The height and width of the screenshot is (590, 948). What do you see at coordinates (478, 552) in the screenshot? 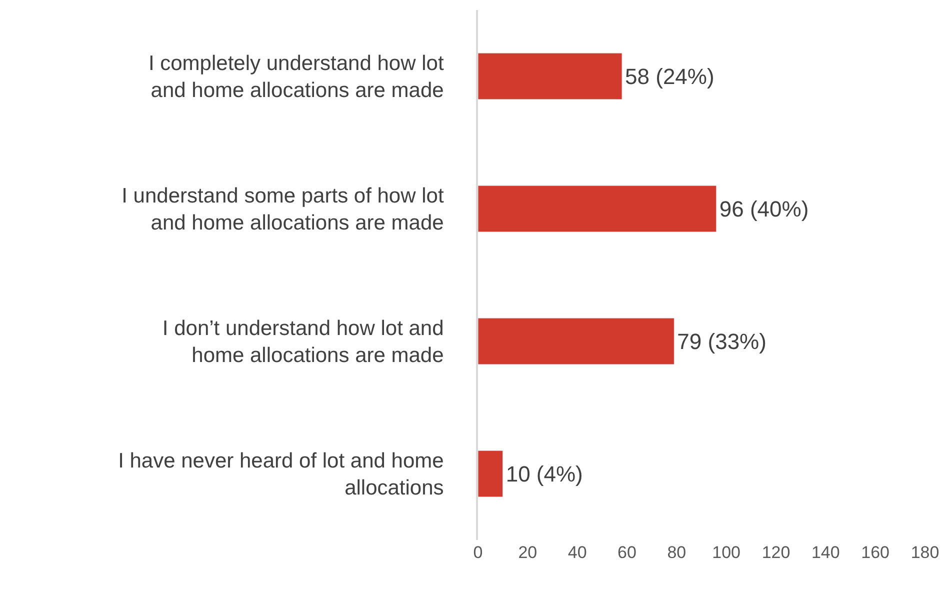
I see `x-tick-label: 0` at bounding box center [478, 552].